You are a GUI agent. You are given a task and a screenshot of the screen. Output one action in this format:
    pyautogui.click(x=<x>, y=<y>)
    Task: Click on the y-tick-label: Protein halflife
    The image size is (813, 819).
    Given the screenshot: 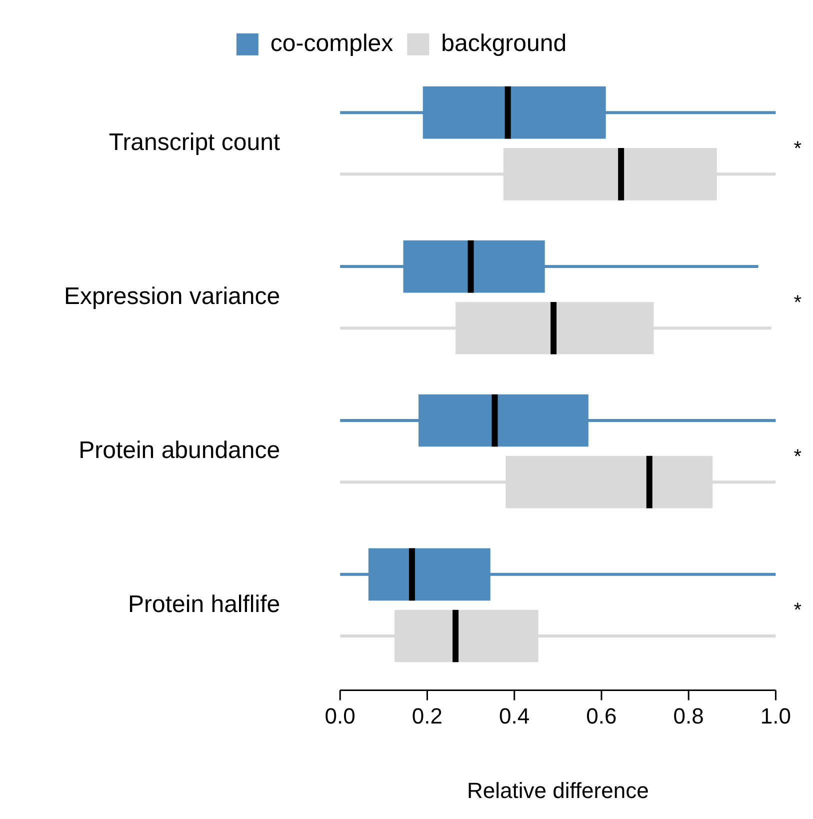 What is the action you would take?
    pyautogui.click(x=204, y=604)
    